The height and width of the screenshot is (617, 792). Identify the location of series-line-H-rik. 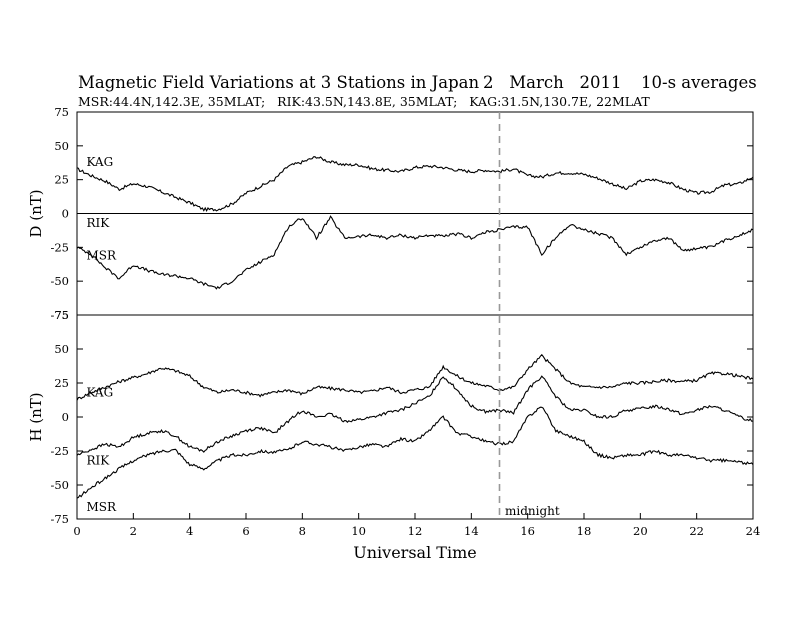
(415, 415).